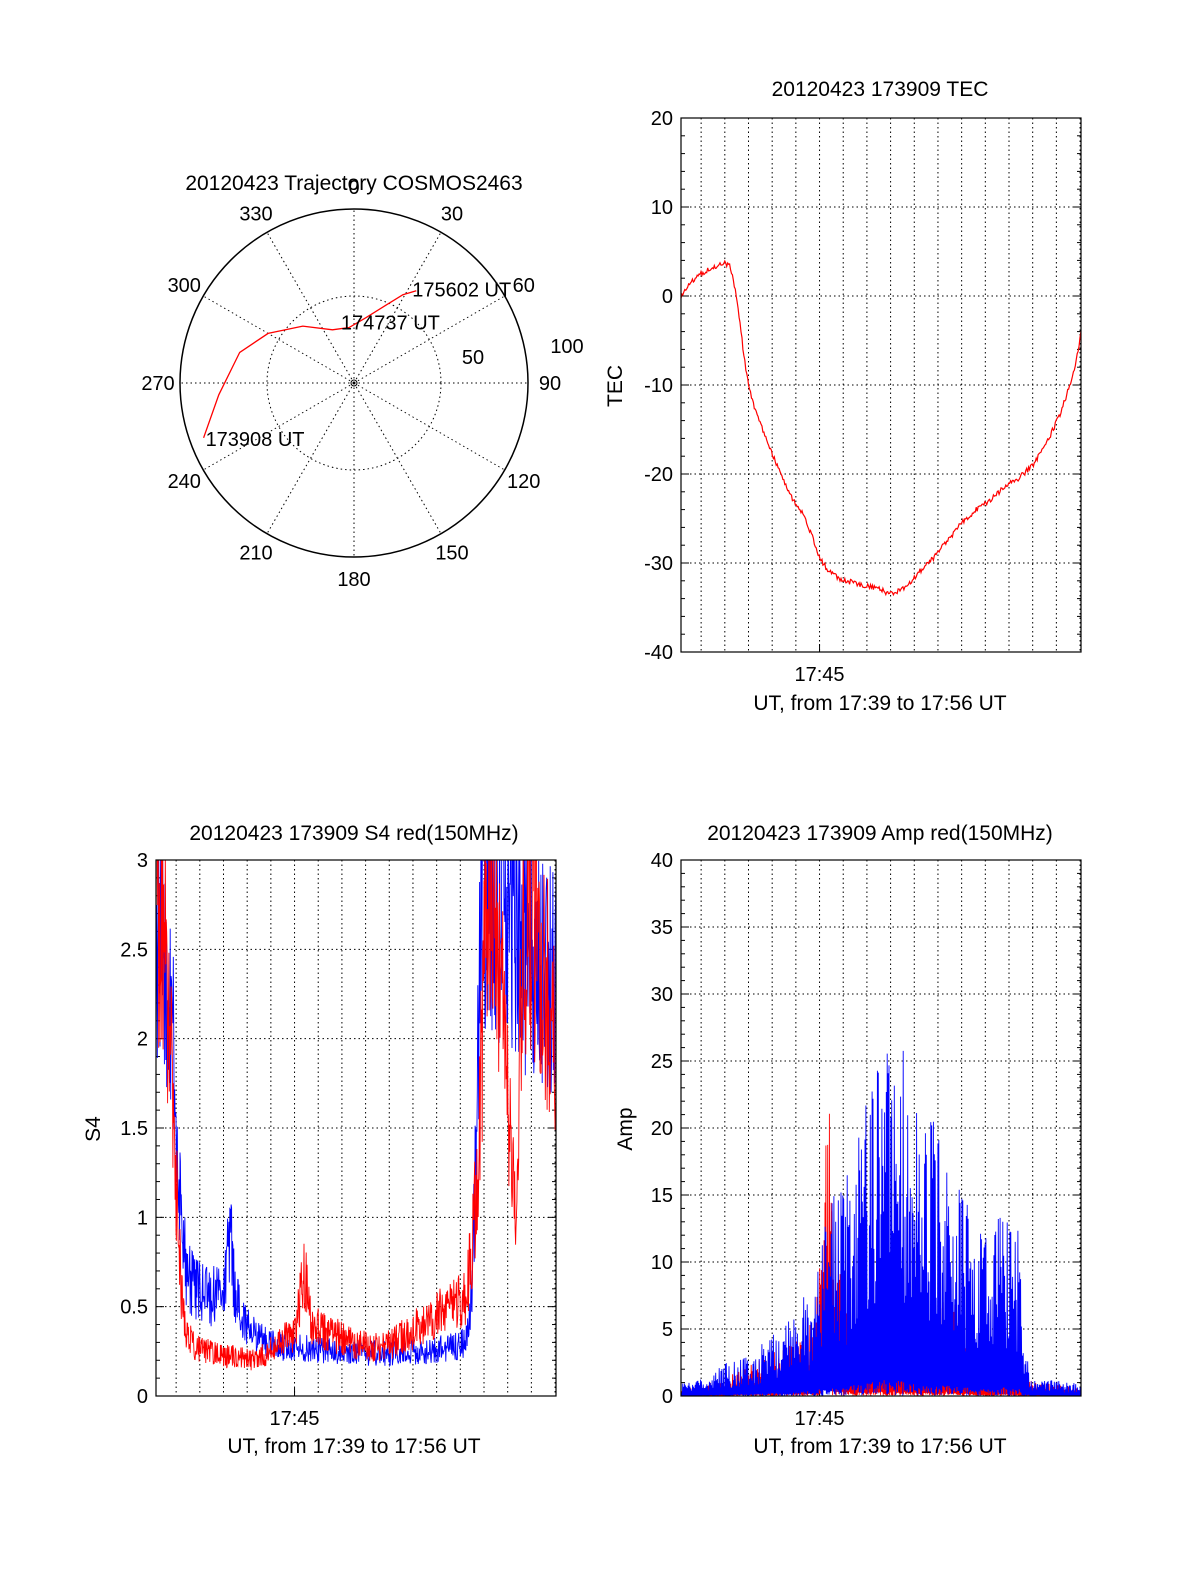 This screenshot has width=1200, height=1575. Describe the element at coordinates (566, 347) in the screenshot. I see `radius-label-100: 100` at that location.